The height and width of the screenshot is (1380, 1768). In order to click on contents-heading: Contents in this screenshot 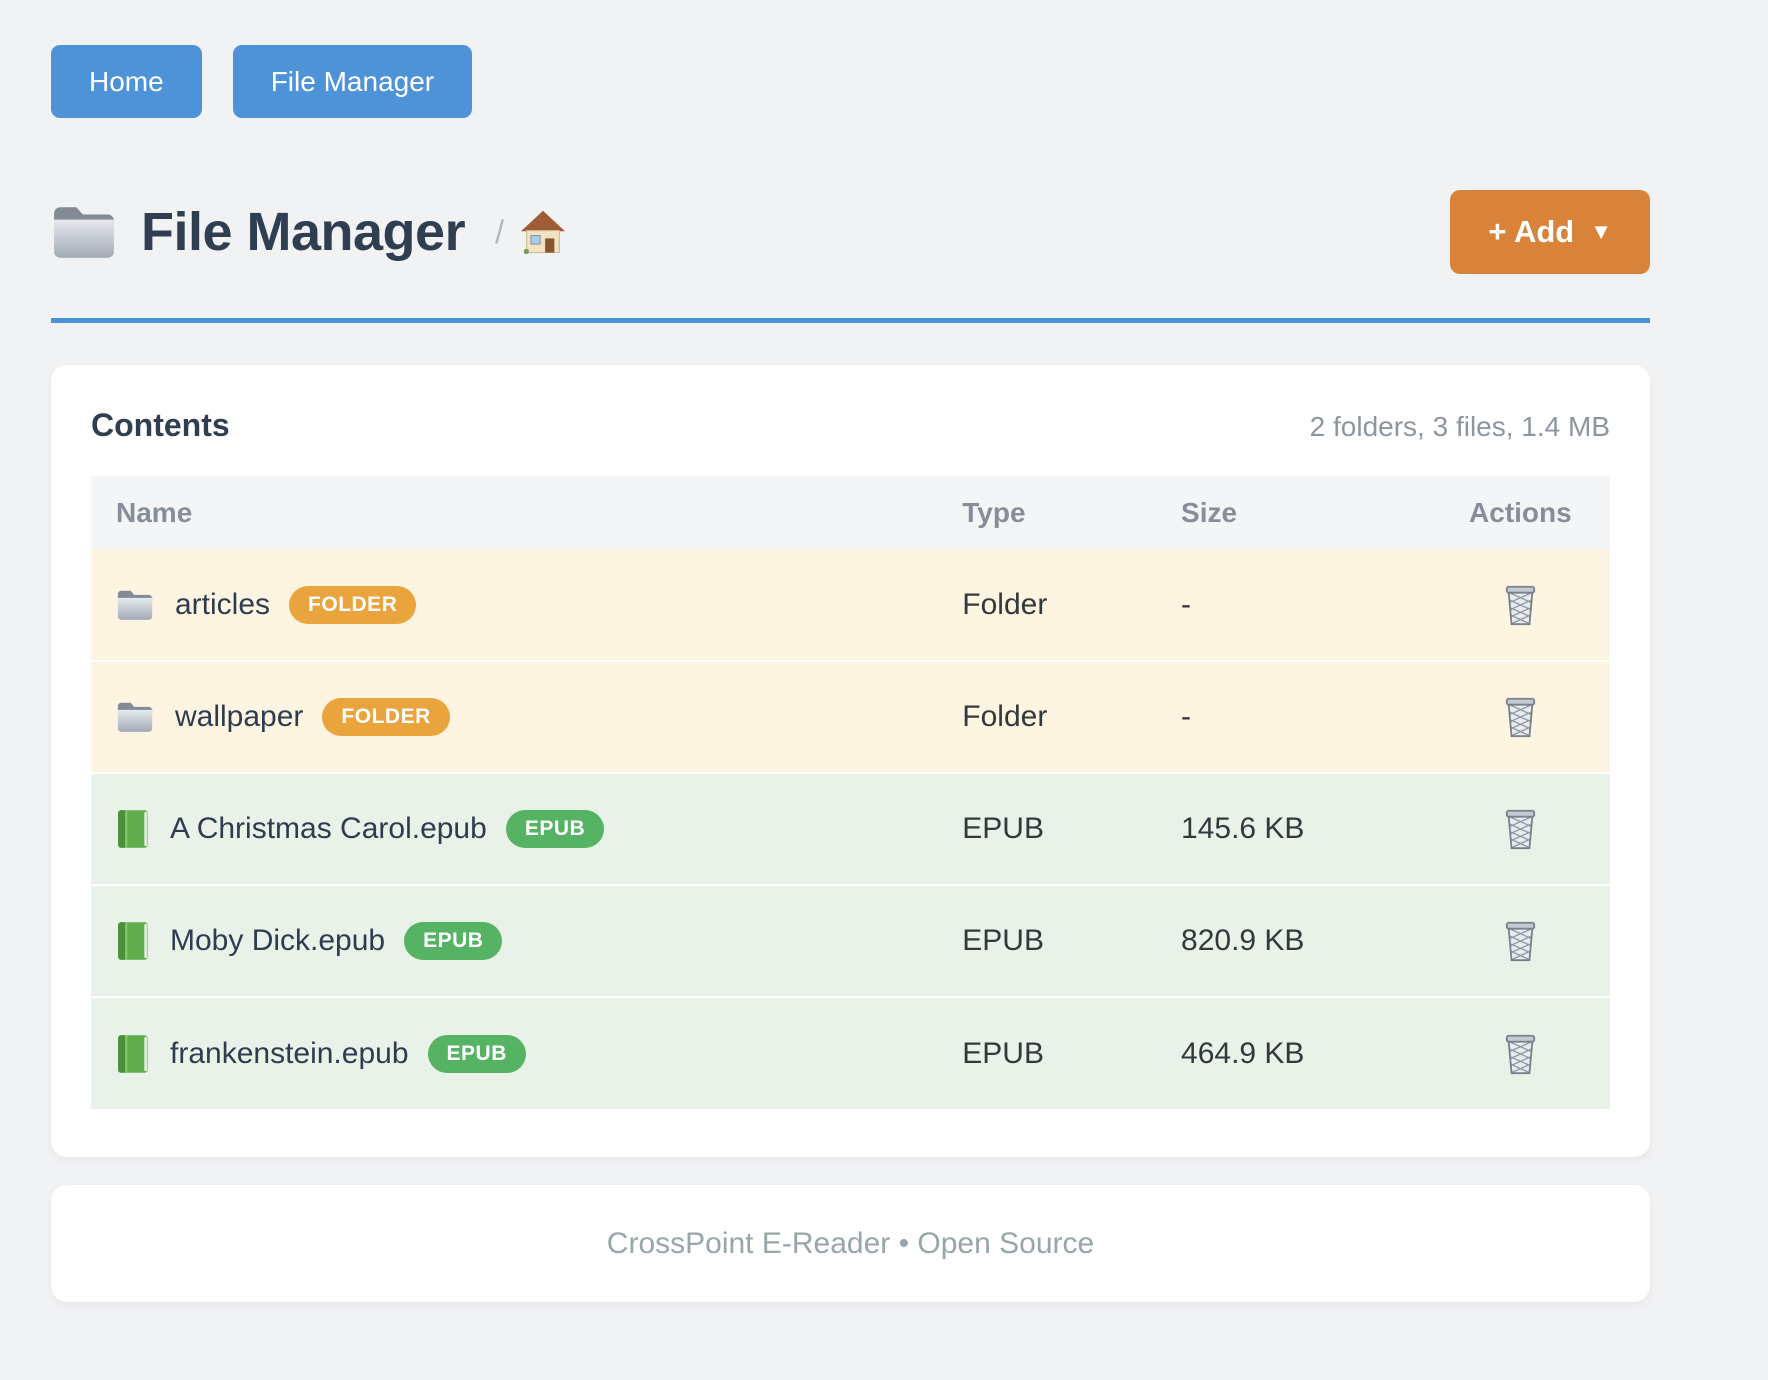, I will do `click(160, 425)`.